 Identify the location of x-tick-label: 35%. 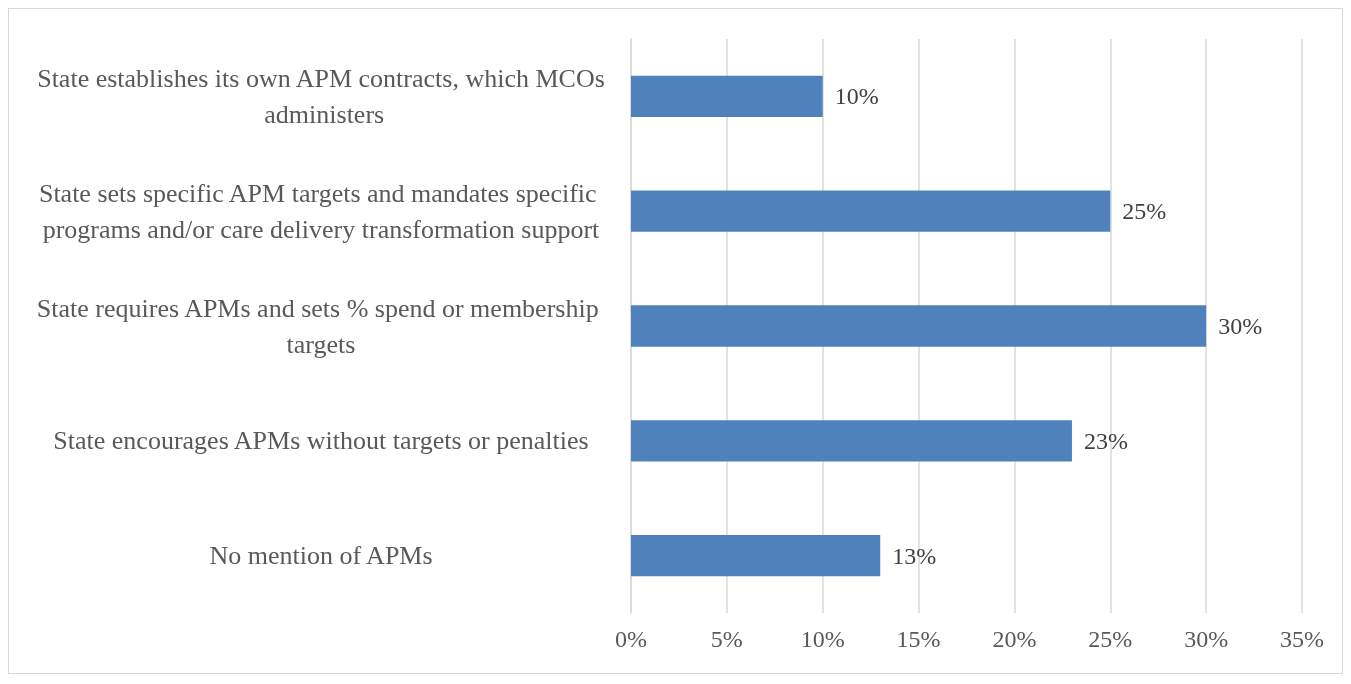
(1302, 639).